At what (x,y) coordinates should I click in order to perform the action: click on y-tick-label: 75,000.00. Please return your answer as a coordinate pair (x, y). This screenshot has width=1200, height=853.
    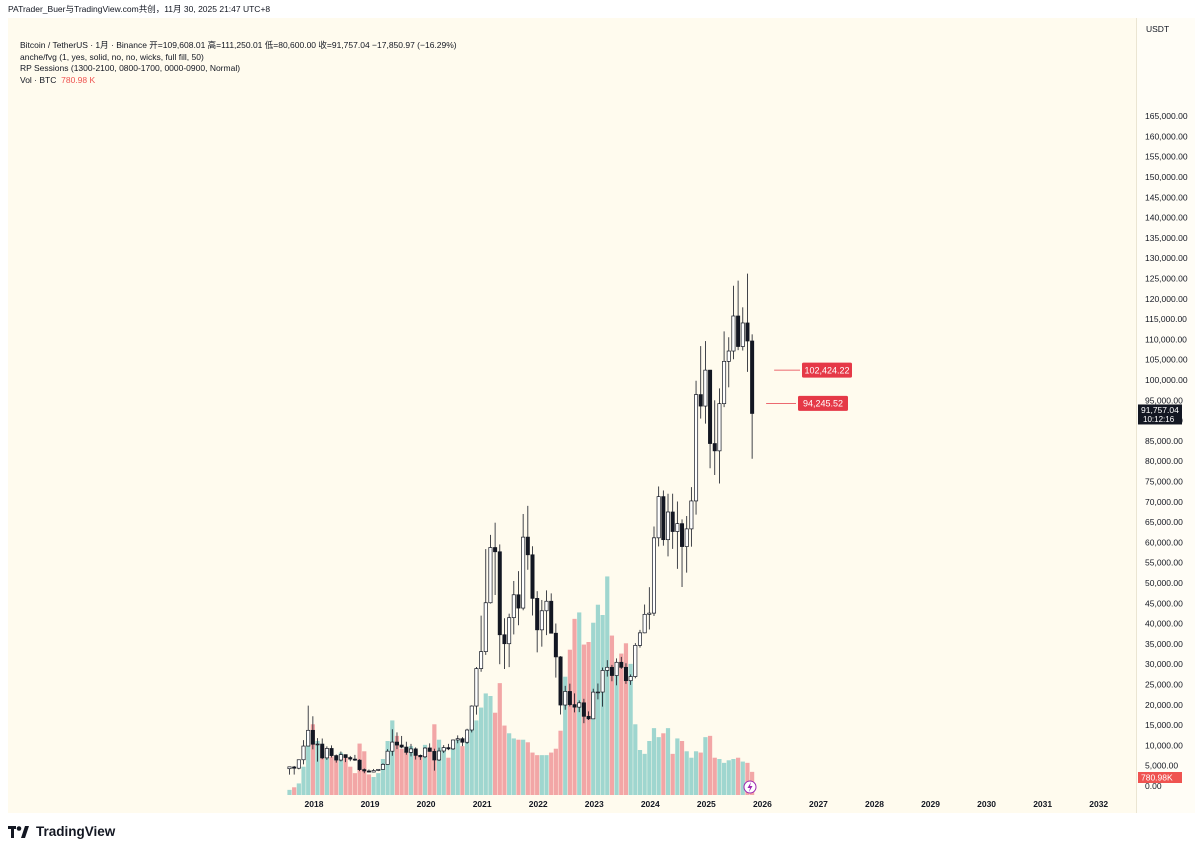
    Looking at the image, I should click on (1164, 482).